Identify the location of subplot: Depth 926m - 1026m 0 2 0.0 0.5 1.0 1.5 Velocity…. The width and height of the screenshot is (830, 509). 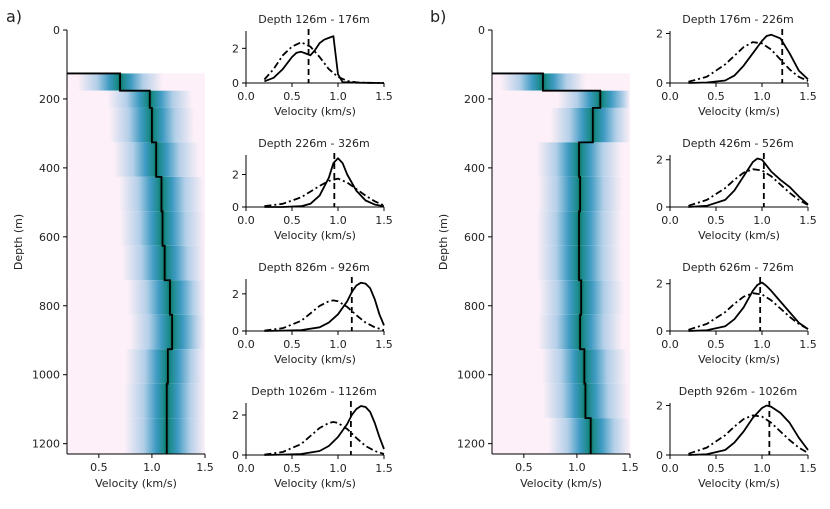
(736, 437).